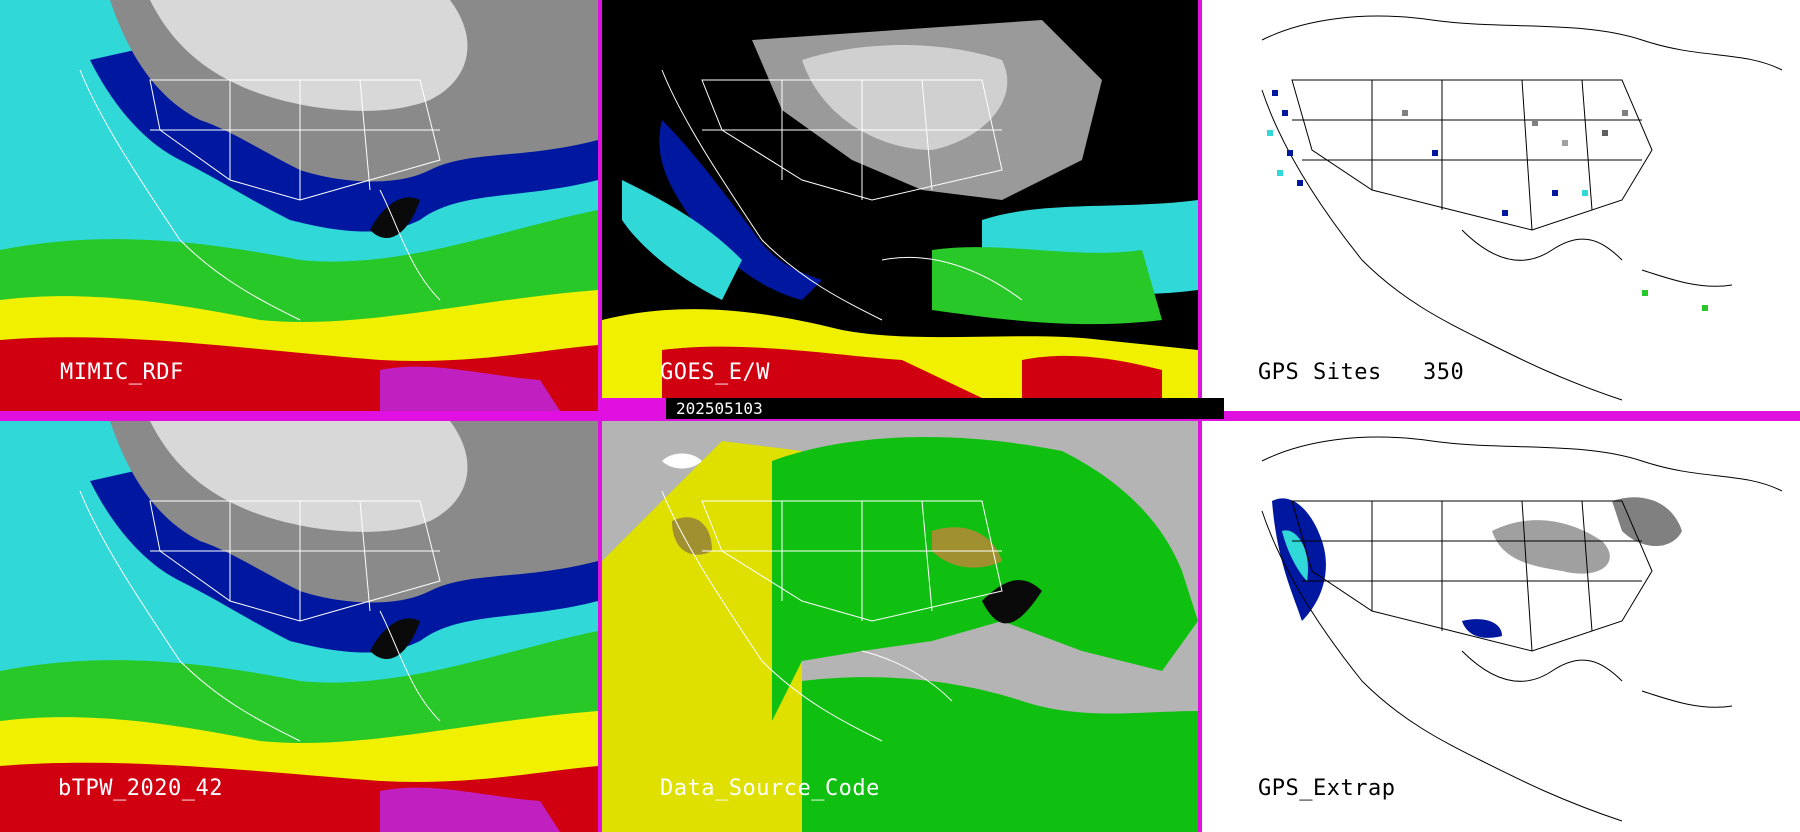 This screenshot has width=1800, height=832. Describe the element at coordinates (122, 372) in the screenshot. I see `panel-label-mimic-rdf: MIMIC_RDF` at that location.